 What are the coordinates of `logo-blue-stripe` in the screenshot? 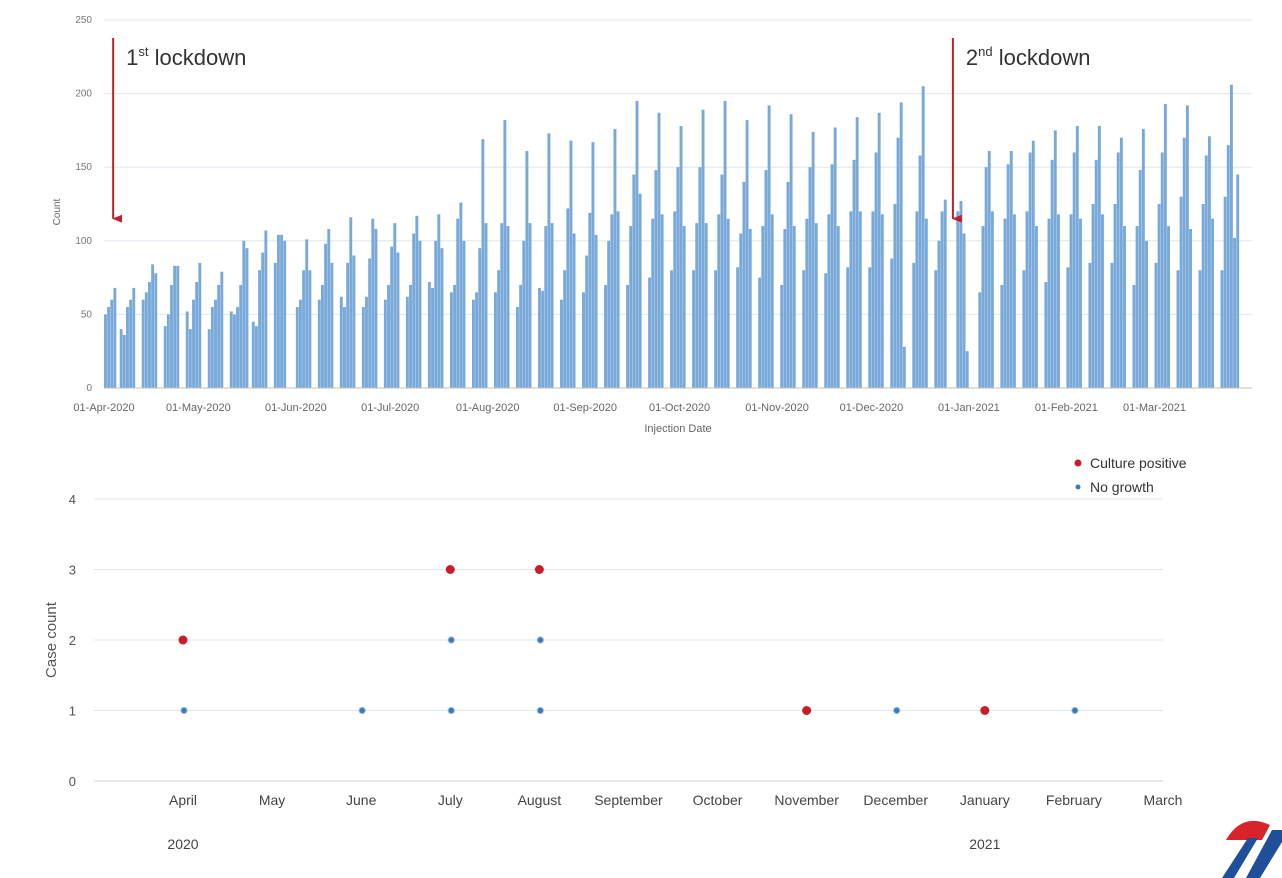 It's located at (1240, 858).